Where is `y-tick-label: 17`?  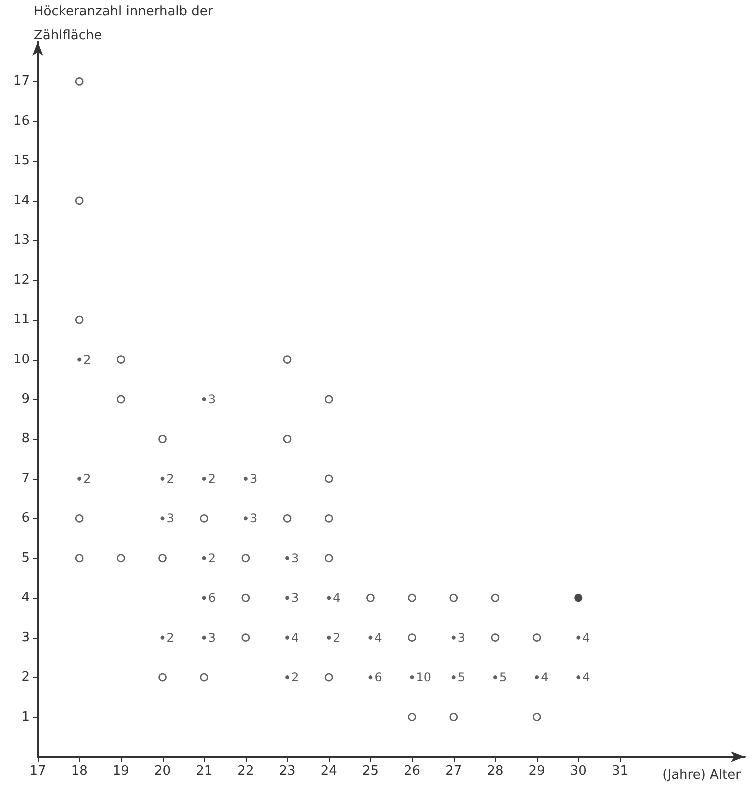
y-tick-label: 17 is located at coordinates (21, 82).